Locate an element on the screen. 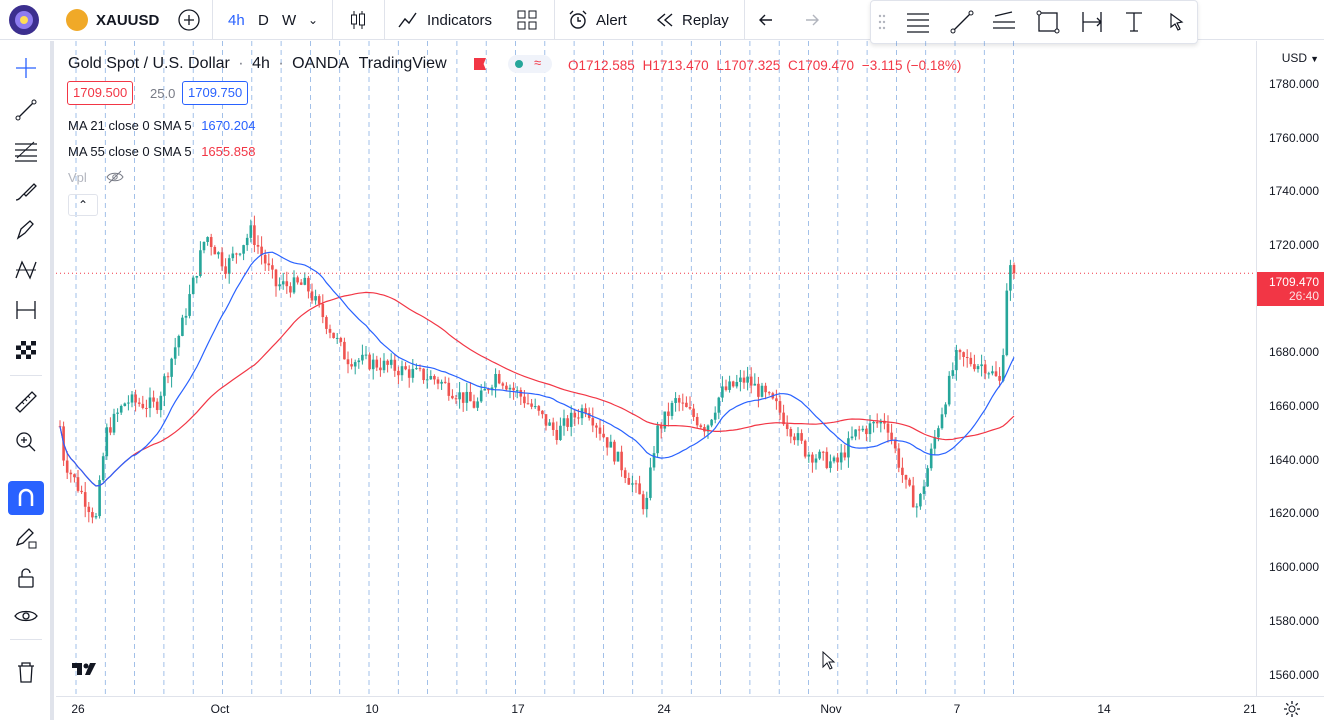 This screenshot has width=1324, height=724. avatar-icon is located at coordinates (24, 20).